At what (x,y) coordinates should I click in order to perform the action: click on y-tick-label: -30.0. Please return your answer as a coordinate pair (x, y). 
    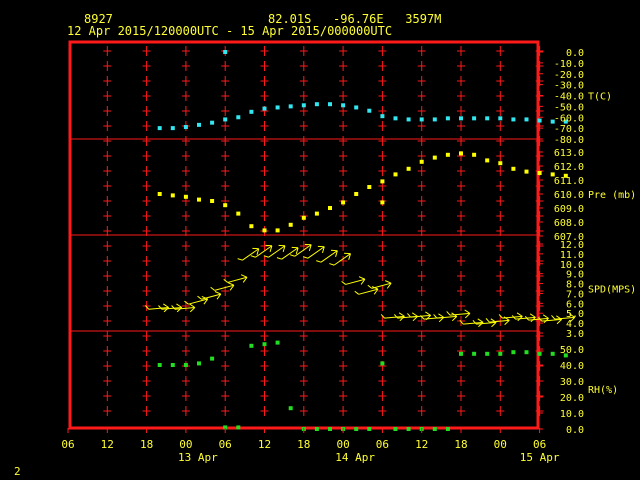
    Looking at the image, I should click on (569, 86).